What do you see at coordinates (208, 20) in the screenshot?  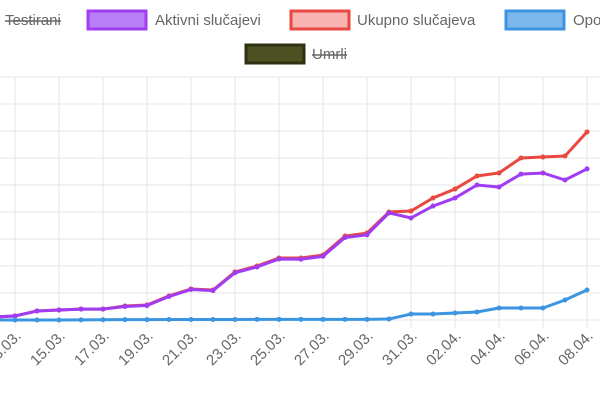 I see `legend-label: Aktivni slučajevi` at bounding box center [208, 20].